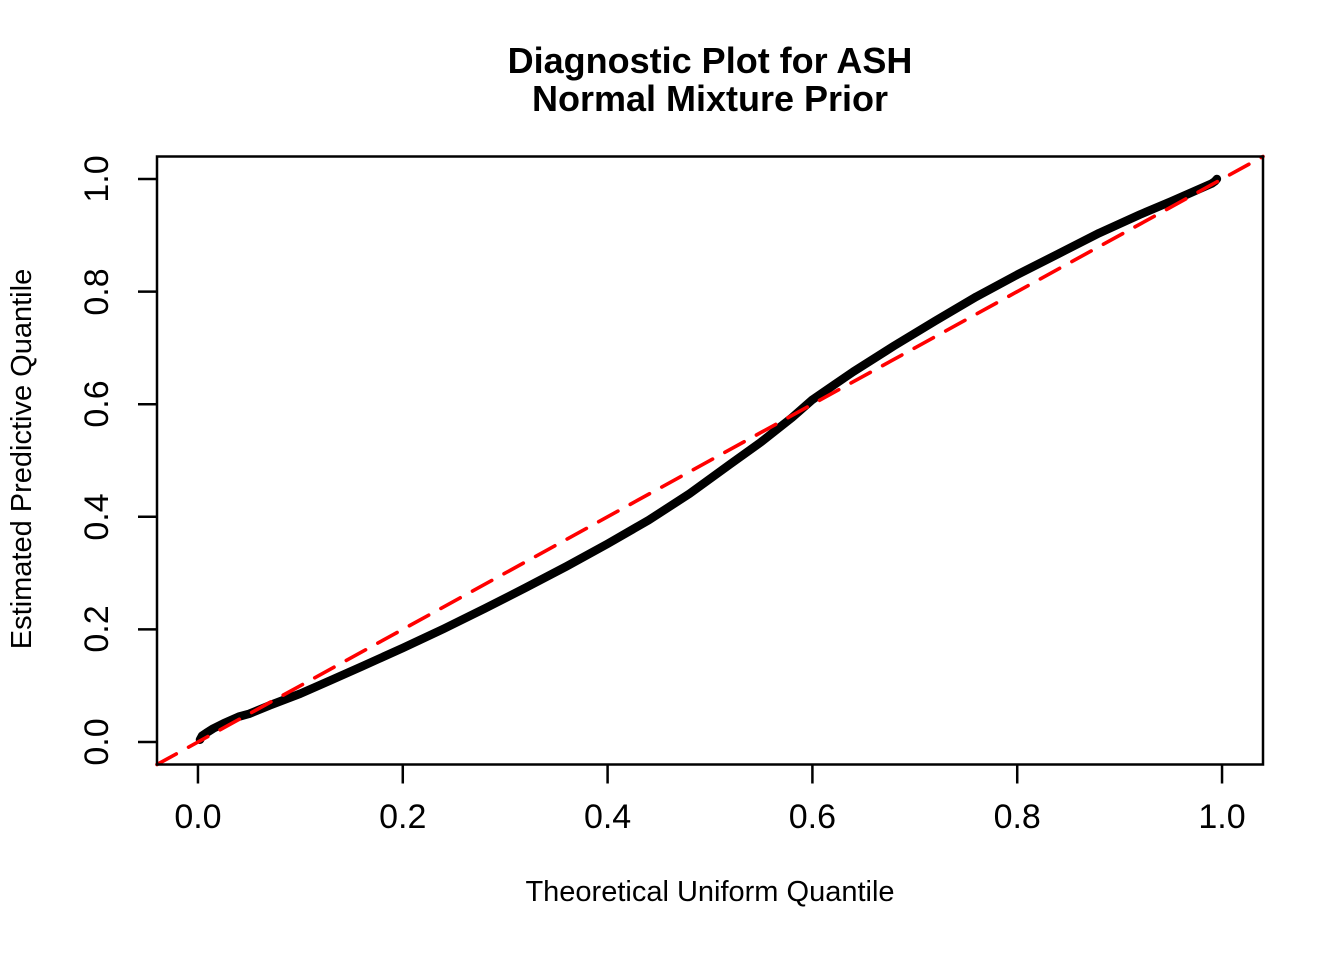 Image resolution: width=1344 pixels, height=960 pixels. What do you see at coordinates (97, 517) in the screenshot?
I see `y-tick-label: 0.4` at bounding box center [97, 517].